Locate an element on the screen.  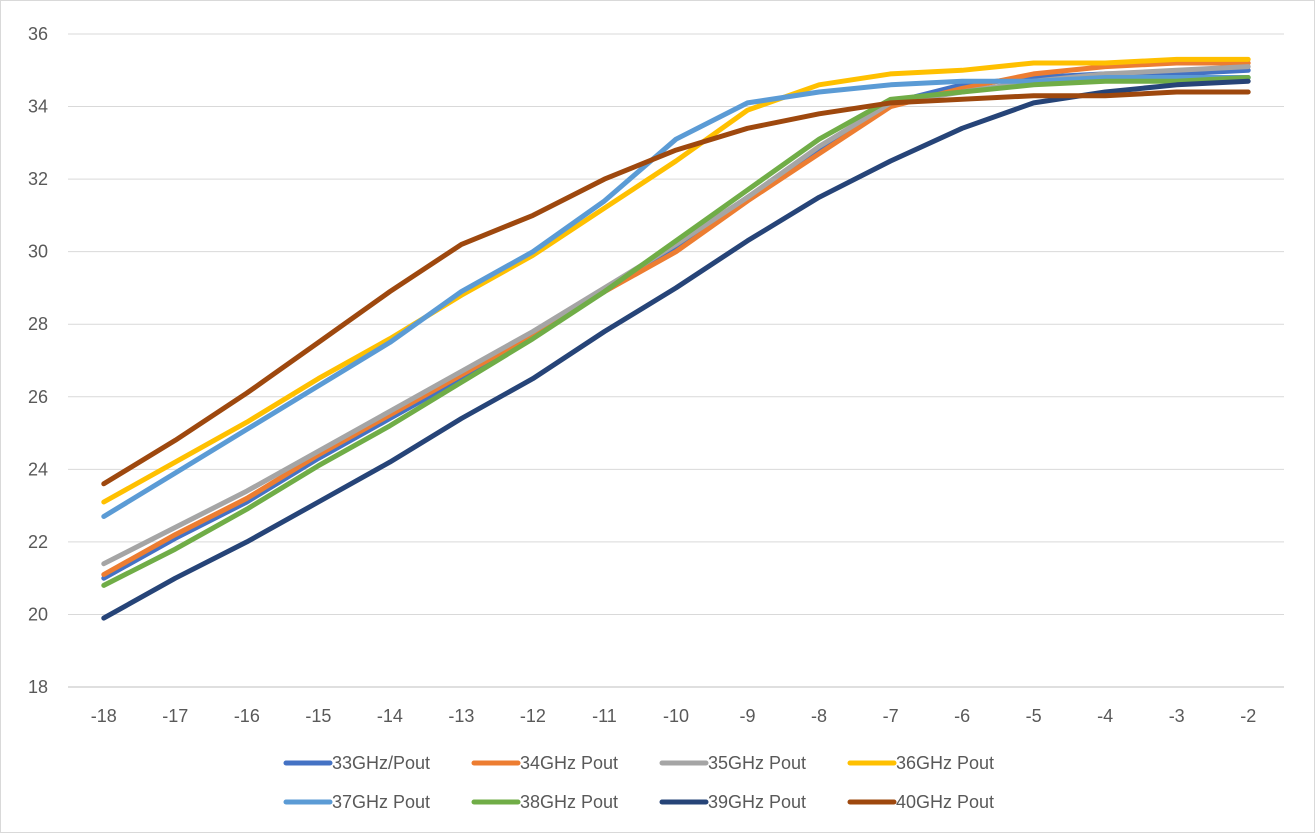
x-tick-label: -12 is located at coordinates (533, 716).